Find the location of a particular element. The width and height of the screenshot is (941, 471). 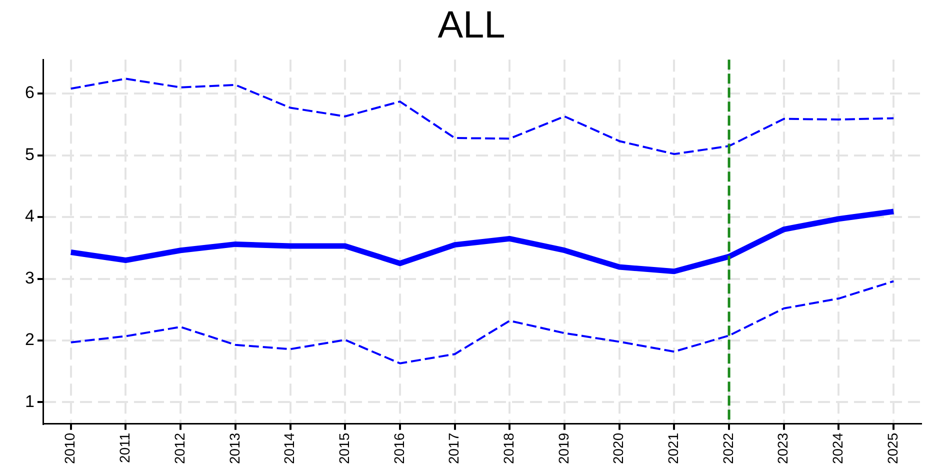

y-tick-label: 5 is located at coordinates (29, 154).